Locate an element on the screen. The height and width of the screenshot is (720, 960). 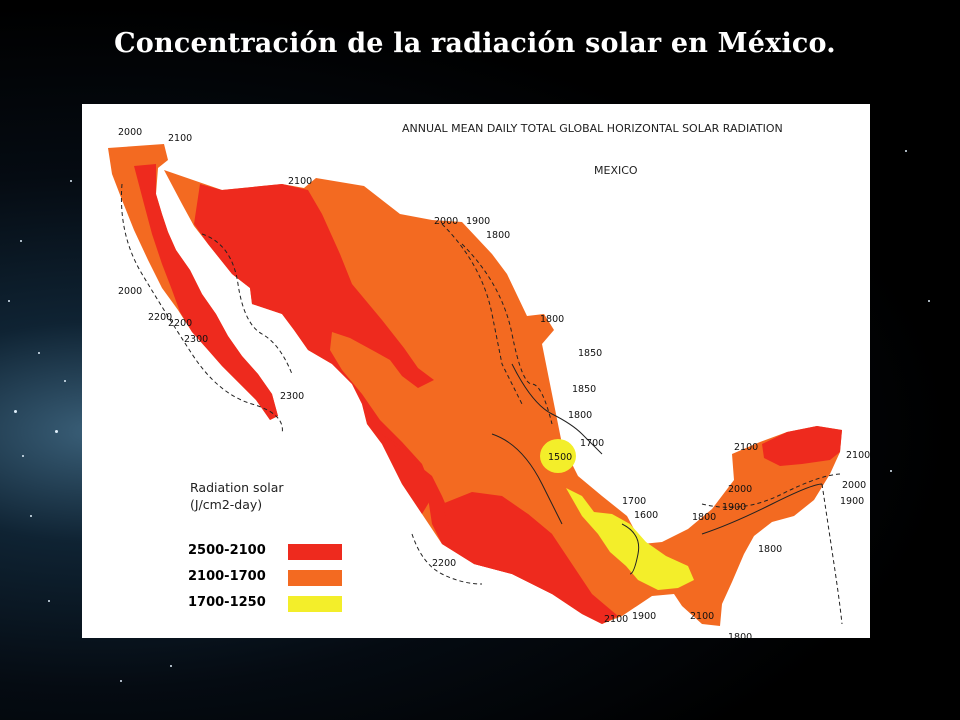
zone-low-gulf is located at coordinates (630, 539).